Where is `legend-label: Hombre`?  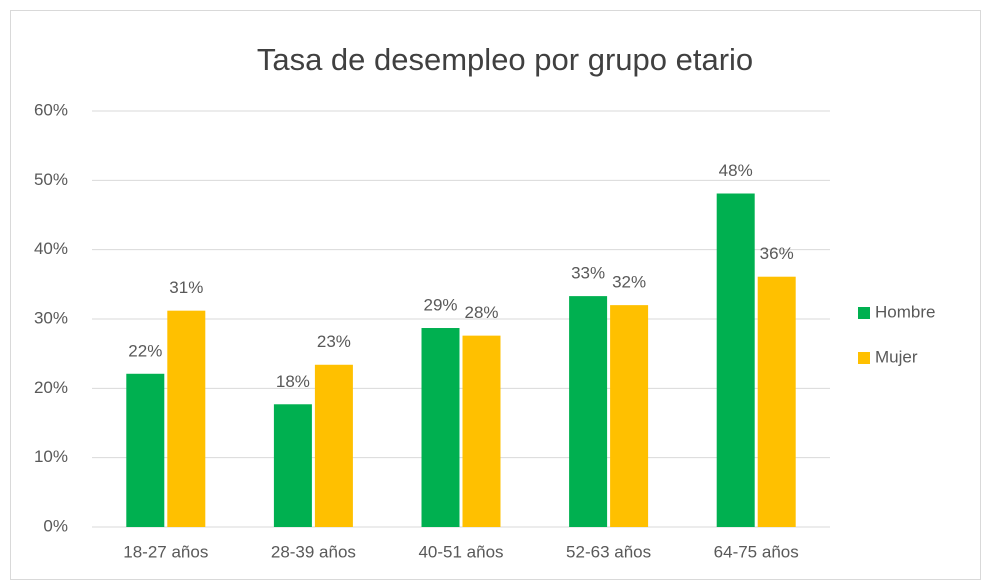
legend-label: Hombre is located at coordinates (905, 311).